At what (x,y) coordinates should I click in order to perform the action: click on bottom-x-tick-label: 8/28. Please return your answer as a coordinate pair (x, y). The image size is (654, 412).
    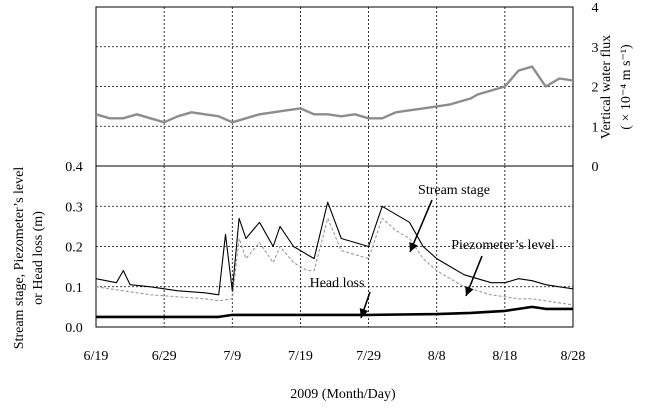
    Looking at the image, I should click on (573, 356).